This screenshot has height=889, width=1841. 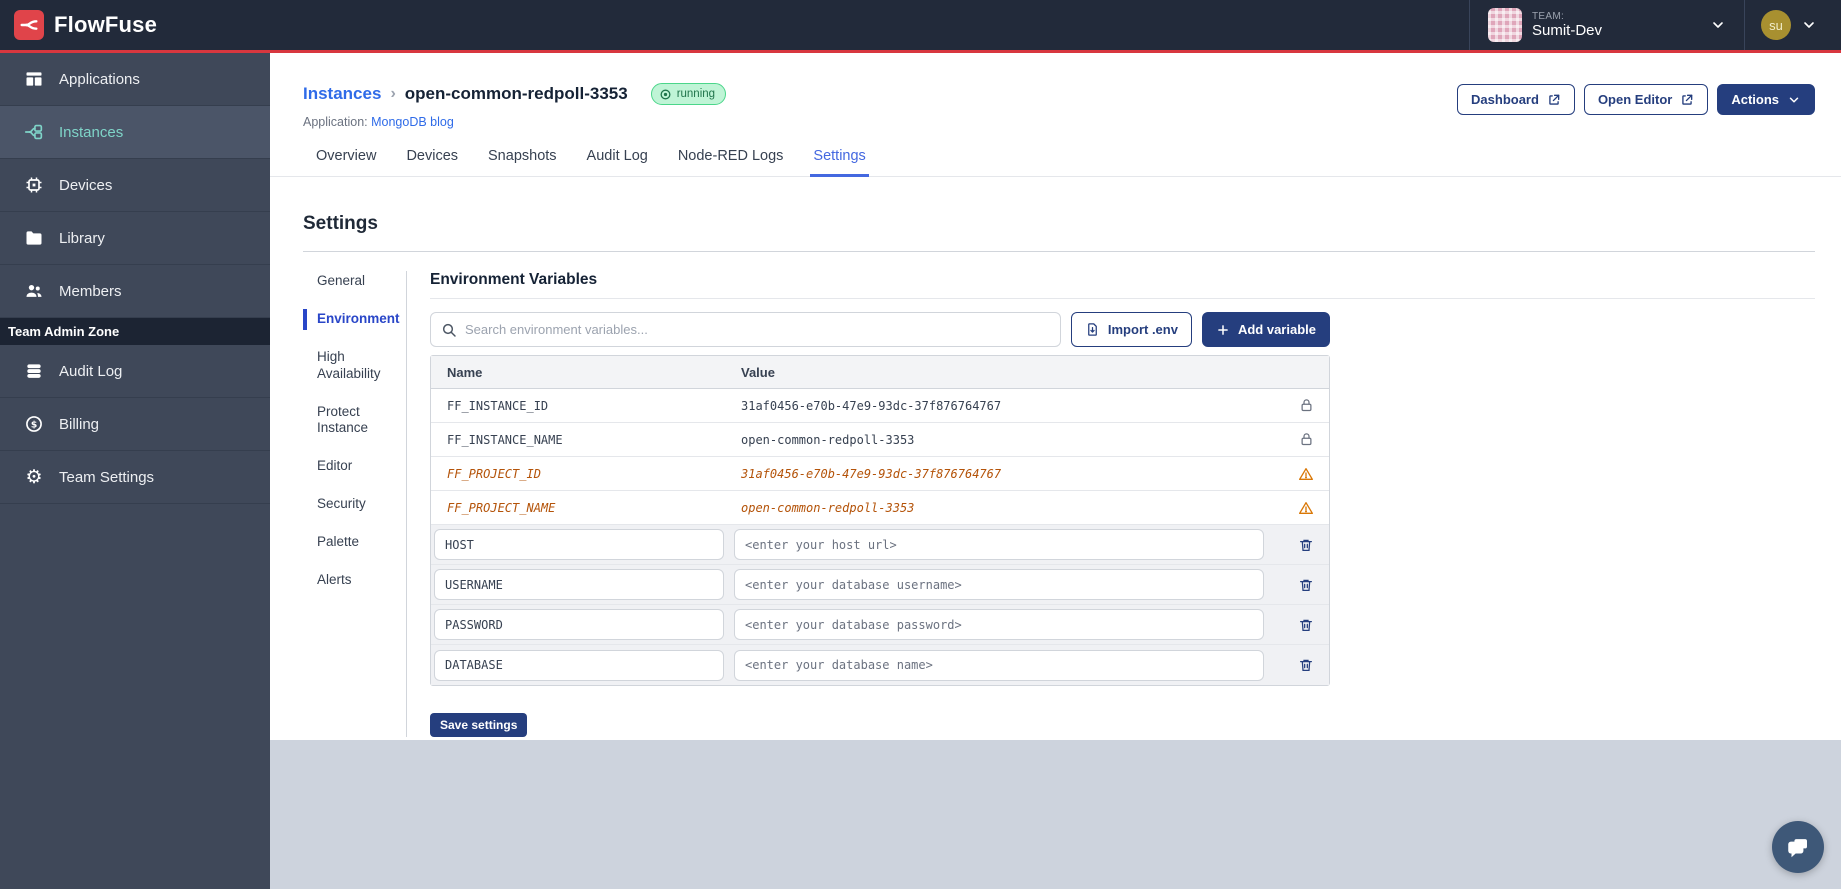 I want to click on dollar-icon: $, so click(x=34, y=424).